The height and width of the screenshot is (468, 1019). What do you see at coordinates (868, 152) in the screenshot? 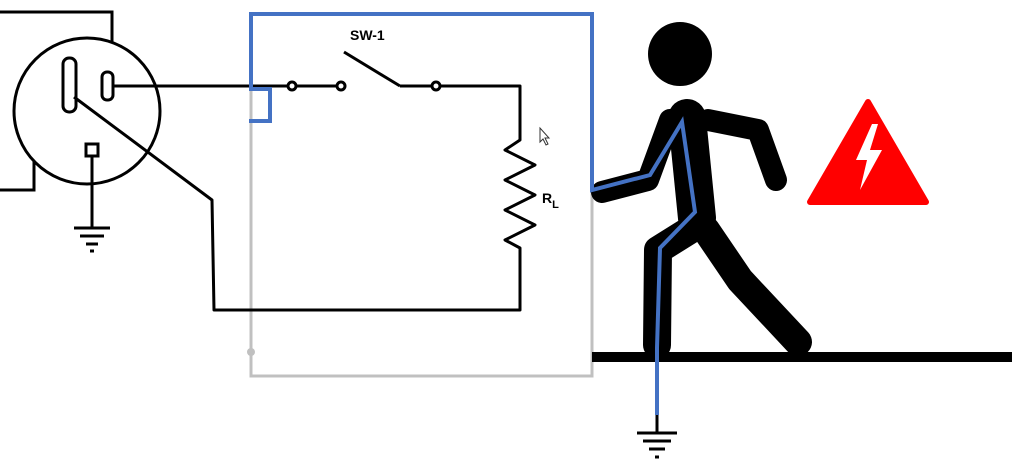
I see `high-voltage-warning-icon` at bounding box center [868, 152].